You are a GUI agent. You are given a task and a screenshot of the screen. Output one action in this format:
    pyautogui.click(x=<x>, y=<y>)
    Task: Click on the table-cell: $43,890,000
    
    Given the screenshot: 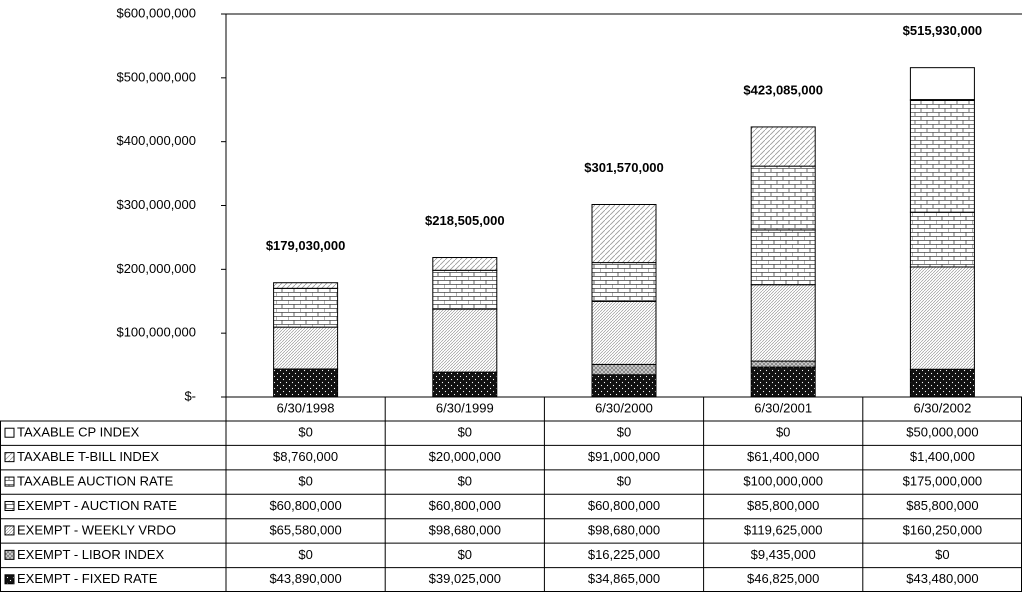 What is the action you would take?
    pyautogui.click(x=305, y=578)
    